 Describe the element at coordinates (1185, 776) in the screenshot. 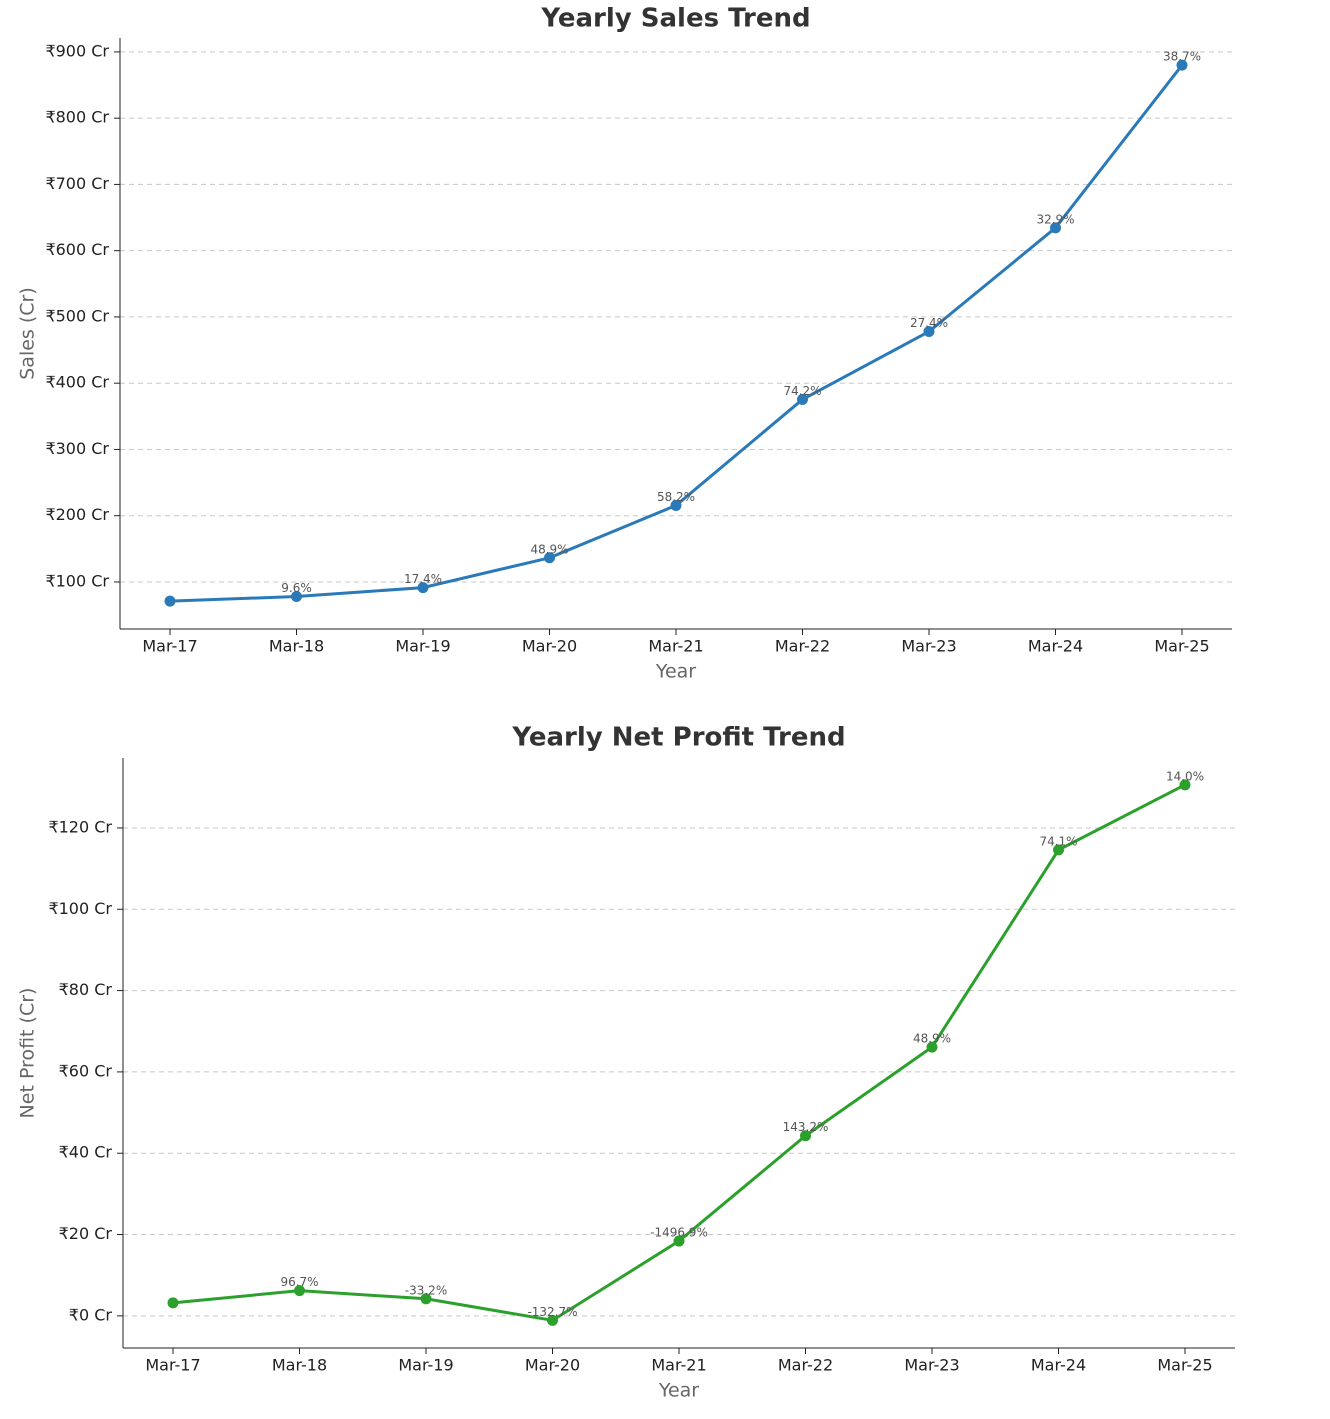

I see `growth-label: 14.0%` at that location.